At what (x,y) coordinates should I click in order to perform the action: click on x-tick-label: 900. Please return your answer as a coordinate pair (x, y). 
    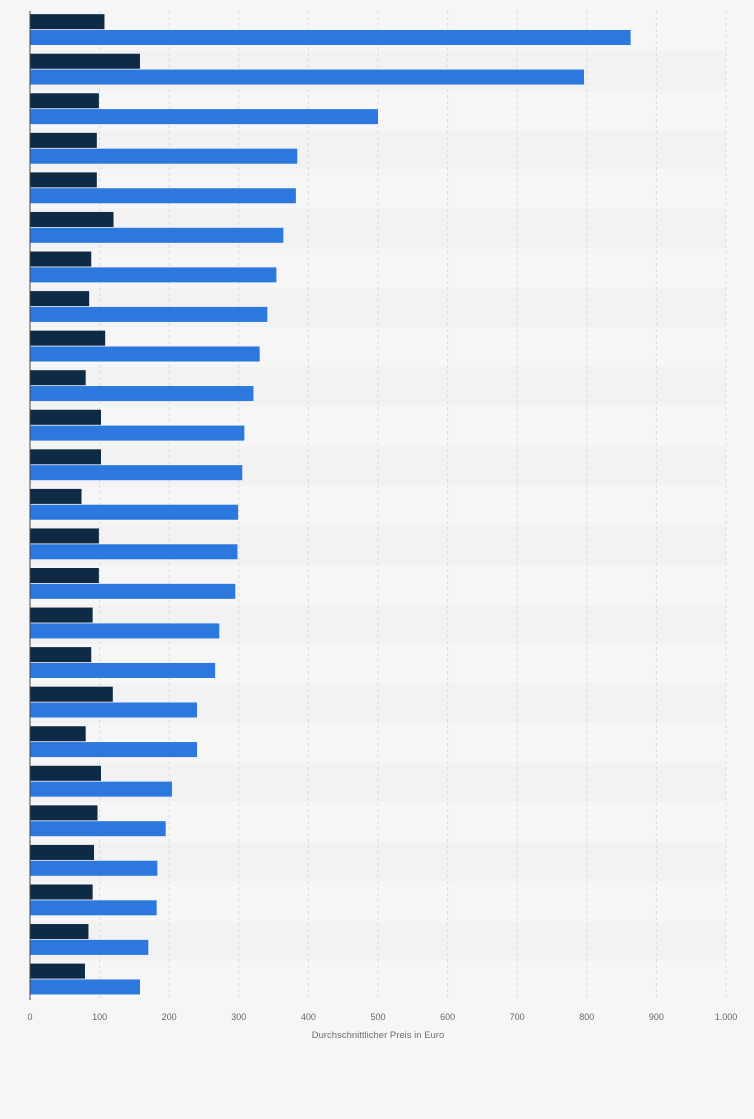
    Looking at the image, I should click on (656, 1017).